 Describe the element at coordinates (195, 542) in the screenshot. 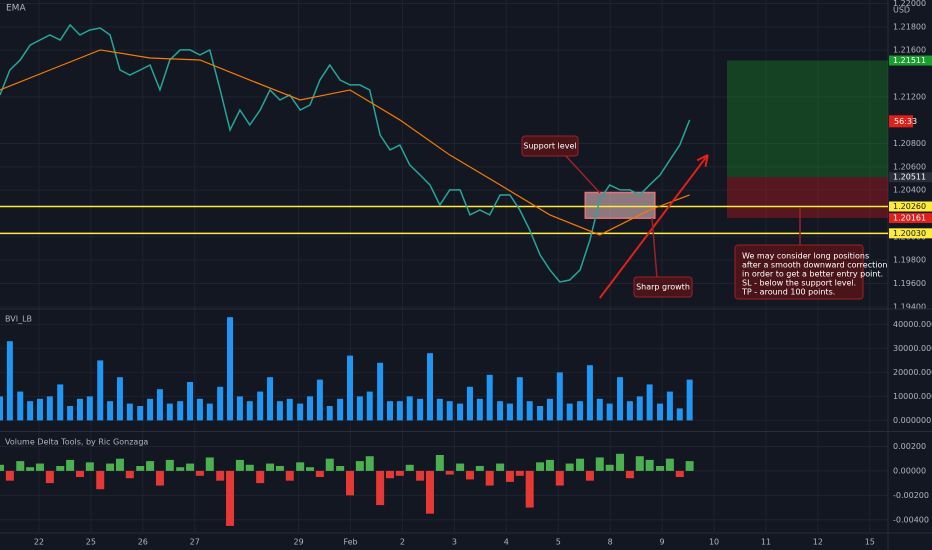

I see `x-tick-label: 27` at that location.